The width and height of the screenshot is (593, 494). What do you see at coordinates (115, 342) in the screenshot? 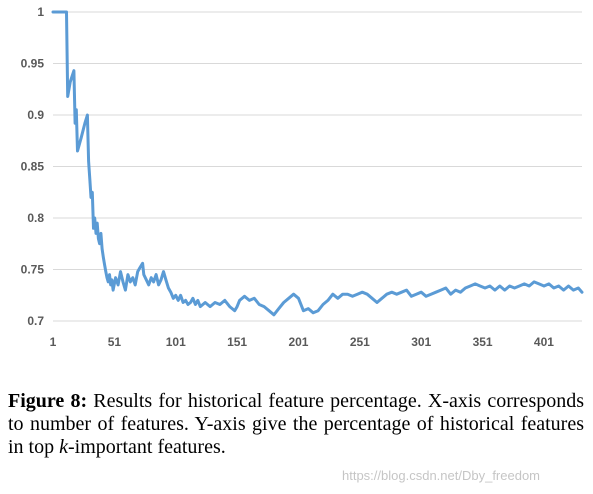
I see `x-tick-label: 51` at bounding box center [115, 342].